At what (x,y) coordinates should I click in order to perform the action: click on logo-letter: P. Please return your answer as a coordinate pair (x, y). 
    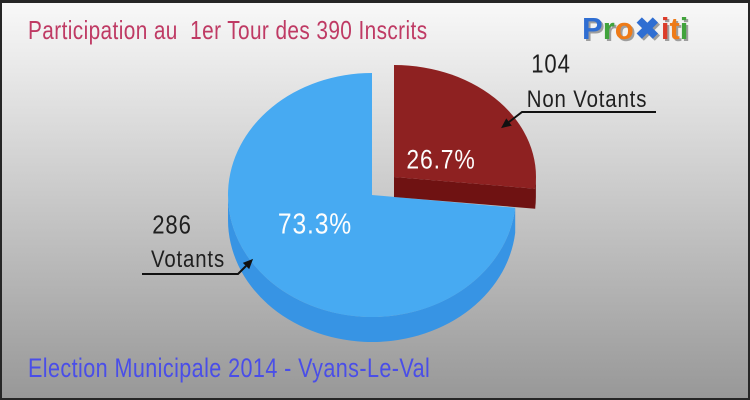
    Looking at the image, I should click on (592, 28).